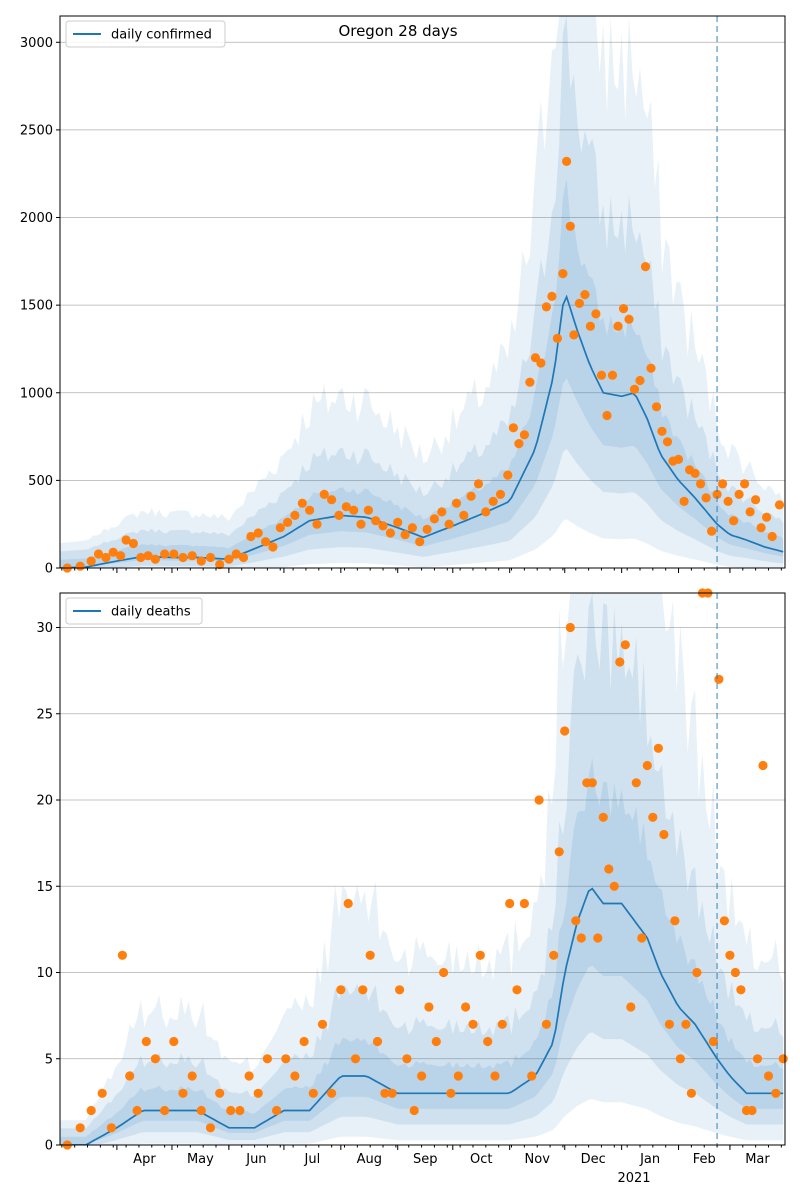 Image resolution: width=800 pixels, height=1200 pixels. Describe the element at coordinates (481, 1159) in the screenshot. I see `x-tick-label: Oct` at that location.